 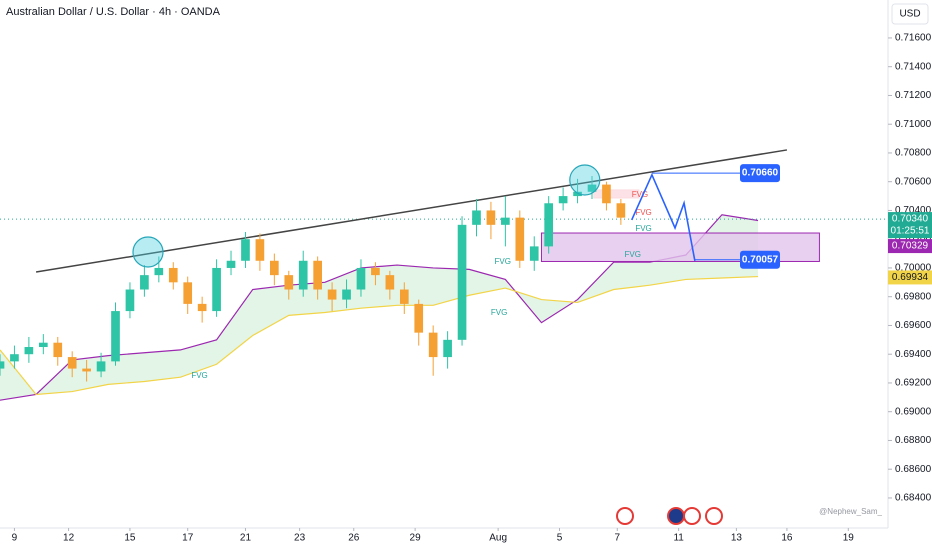 I want to click on event-icons, so click(x=669, y=516).